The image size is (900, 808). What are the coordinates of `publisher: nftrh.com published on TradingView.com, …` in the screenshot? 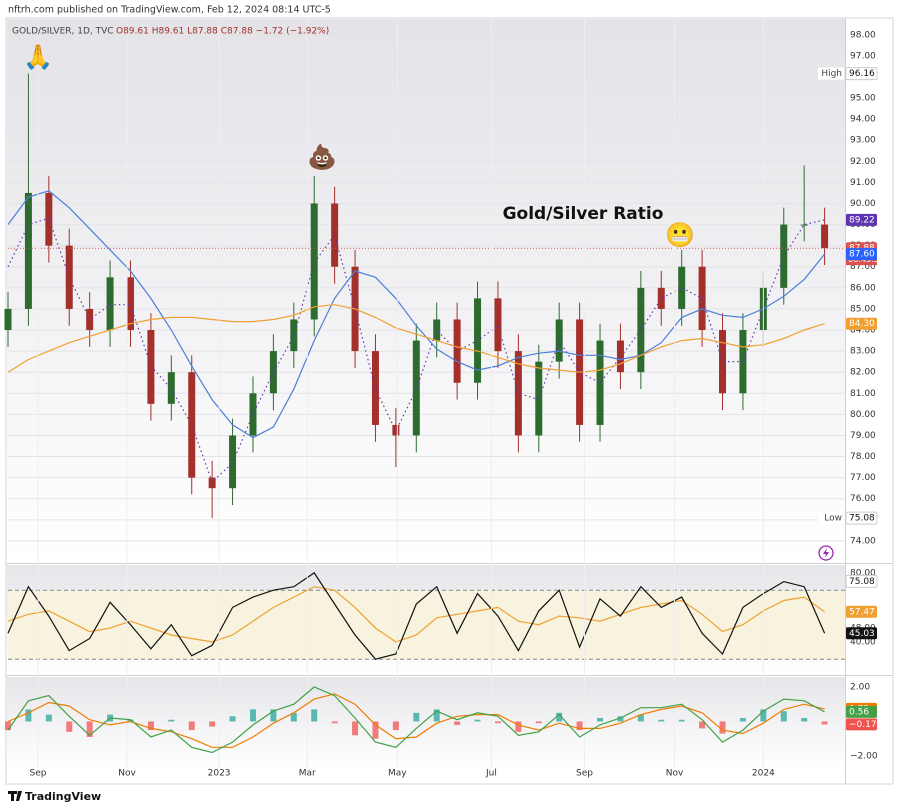 It's located at (169, 10).